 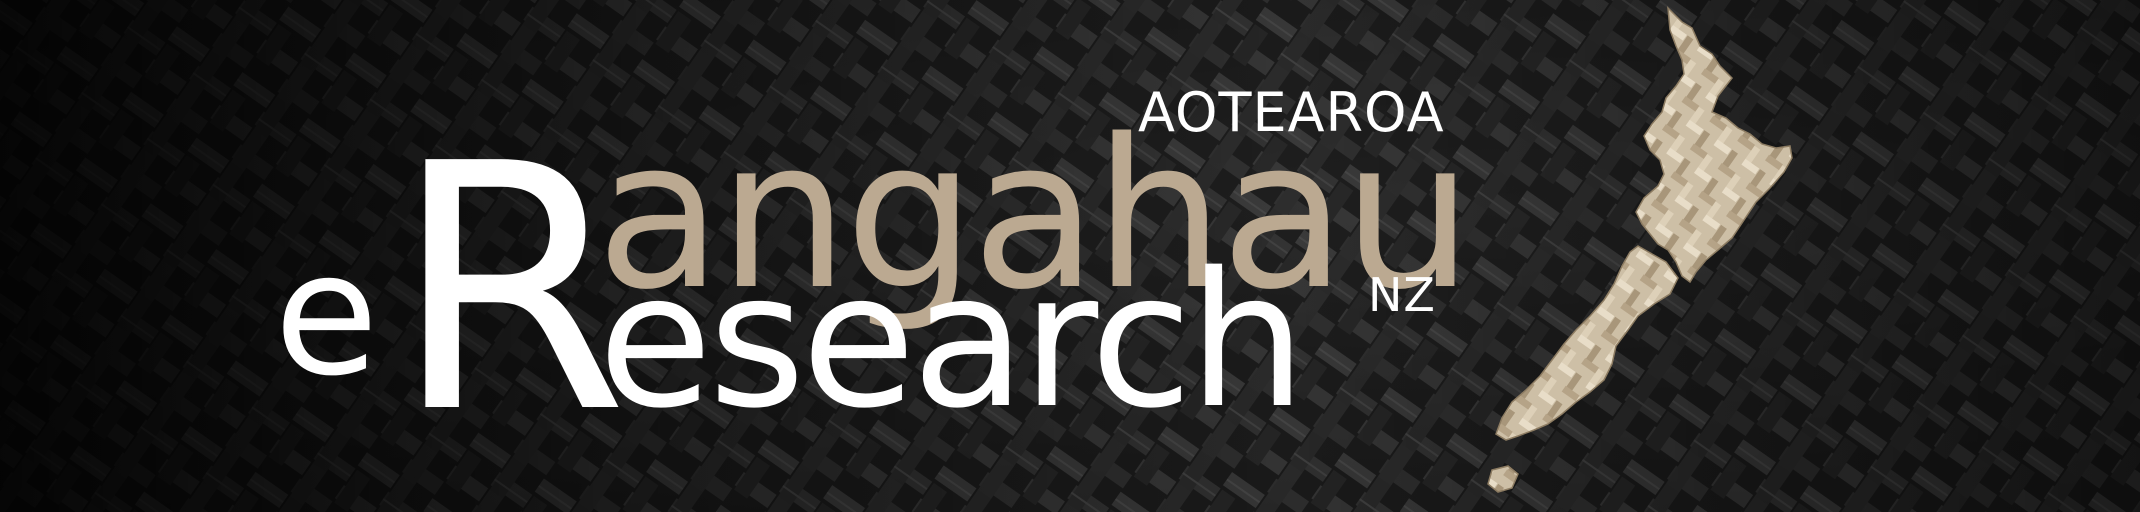 I want to click on logo-esearch: esearch, so click(x=952, y=340).